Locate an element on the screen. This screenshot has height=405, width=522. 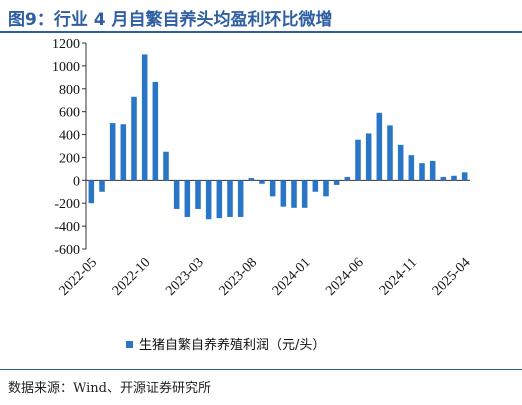
y-tick-label: 400 is located at coordinates (69, 136).